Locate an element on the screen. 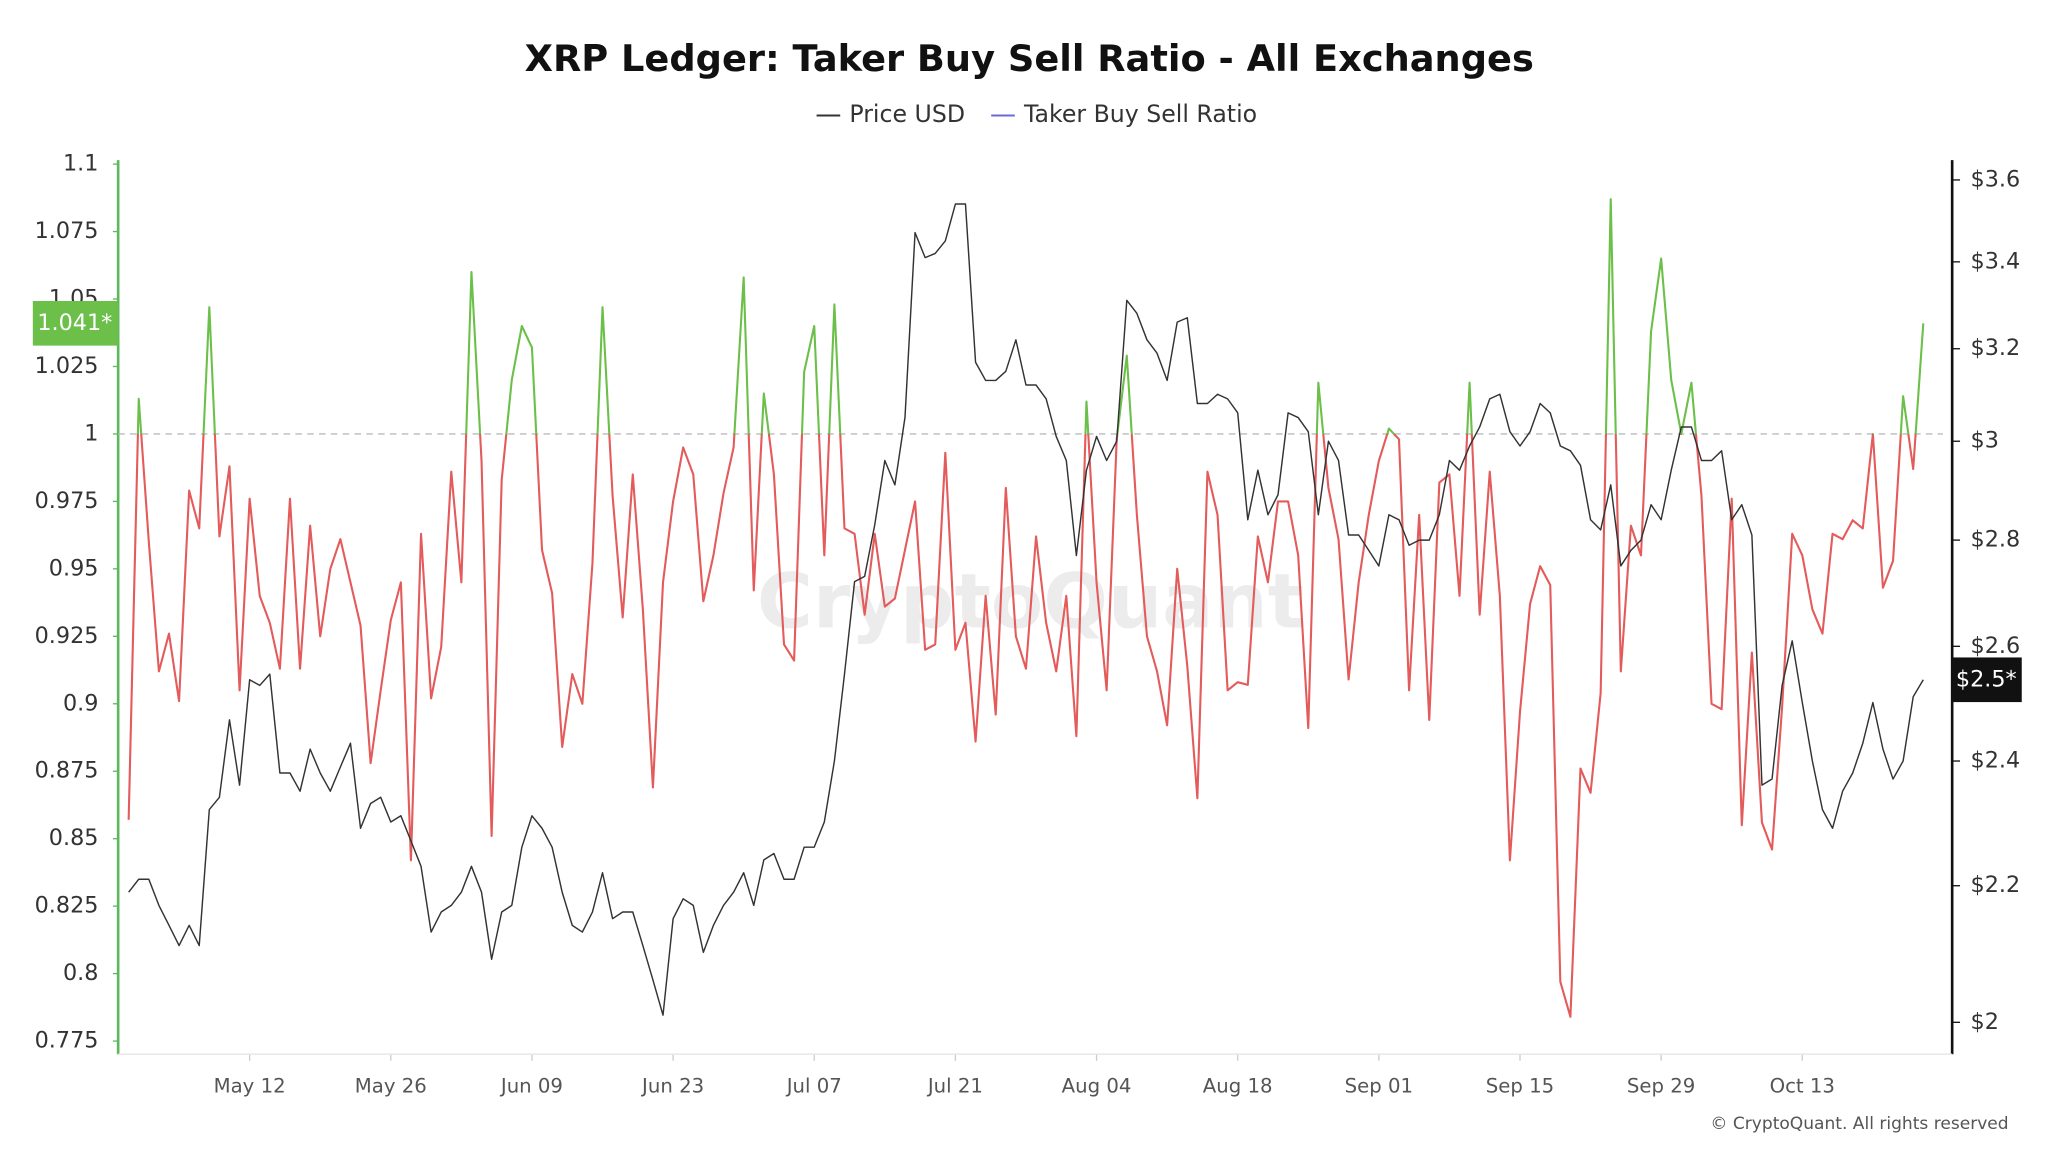 Image resolution: width=2048 pixels, height=1152 pixels. y-tick-label: 0.875 is located at coordinates (67, 771).